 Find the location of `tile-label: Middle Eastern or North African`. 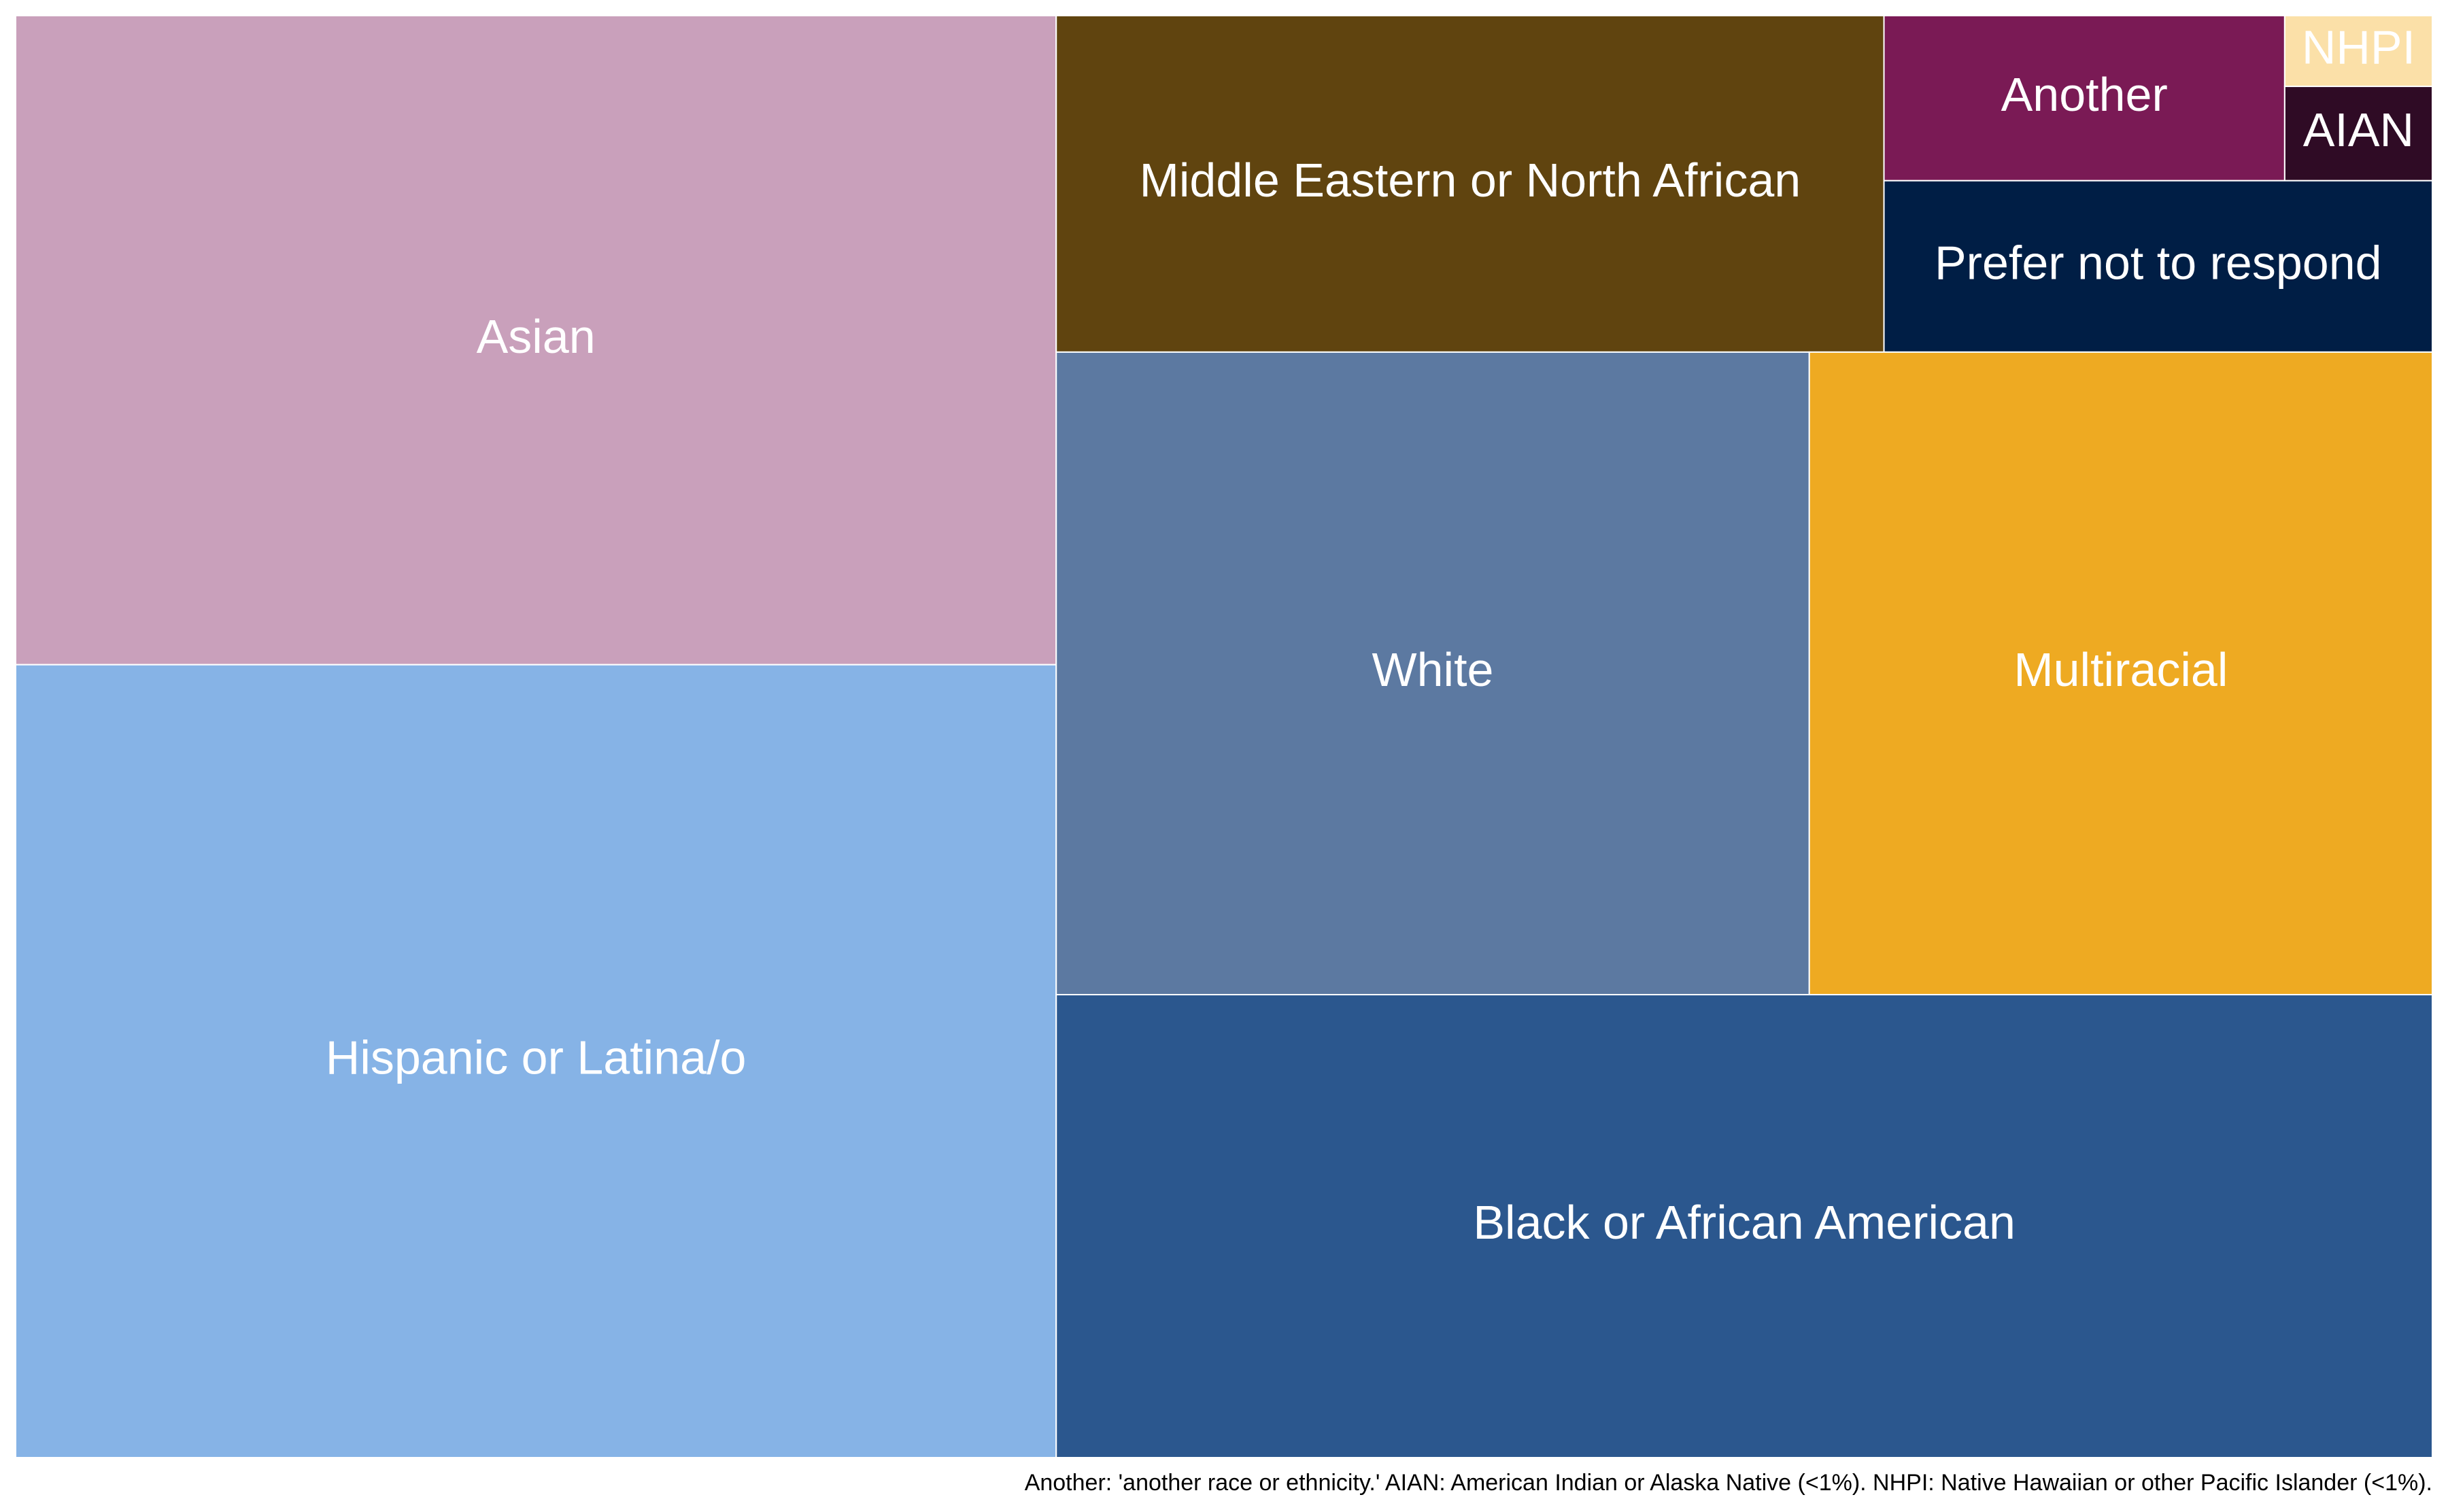

tile-label: Middle Eastern or North African is located at coordinates (1470, 180).